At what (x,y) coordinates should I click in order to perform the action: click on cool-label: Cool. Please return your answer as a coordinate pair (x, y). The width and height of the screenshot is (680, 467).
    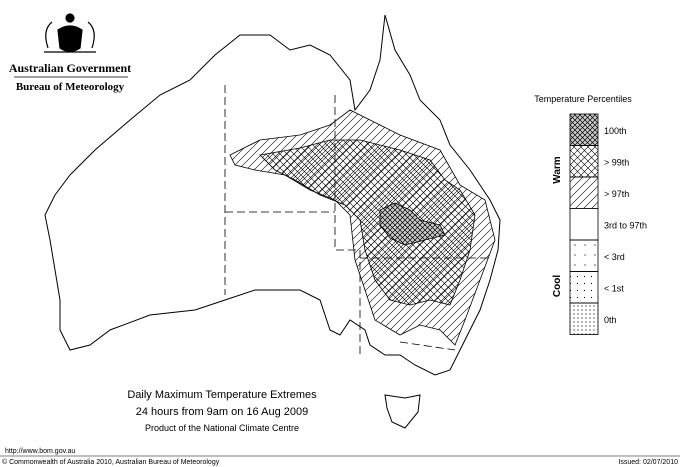
    Looking at the image, I should click on (557, 286).